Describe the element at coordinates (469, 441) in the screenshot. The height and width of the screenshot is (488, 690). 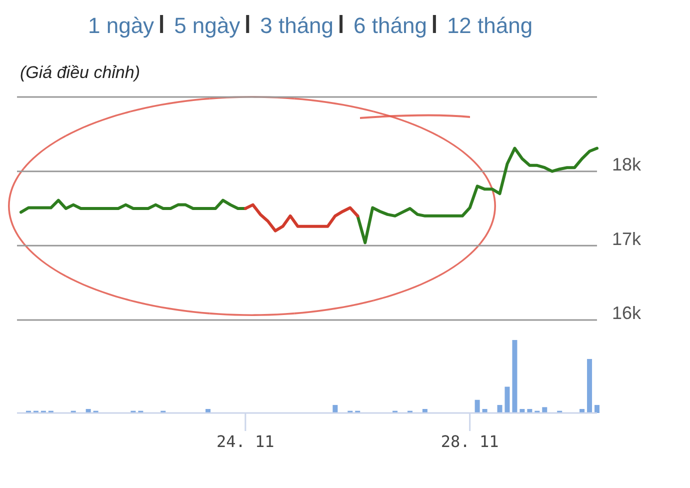
I see `x-tick-label: 28. 11` at that location.